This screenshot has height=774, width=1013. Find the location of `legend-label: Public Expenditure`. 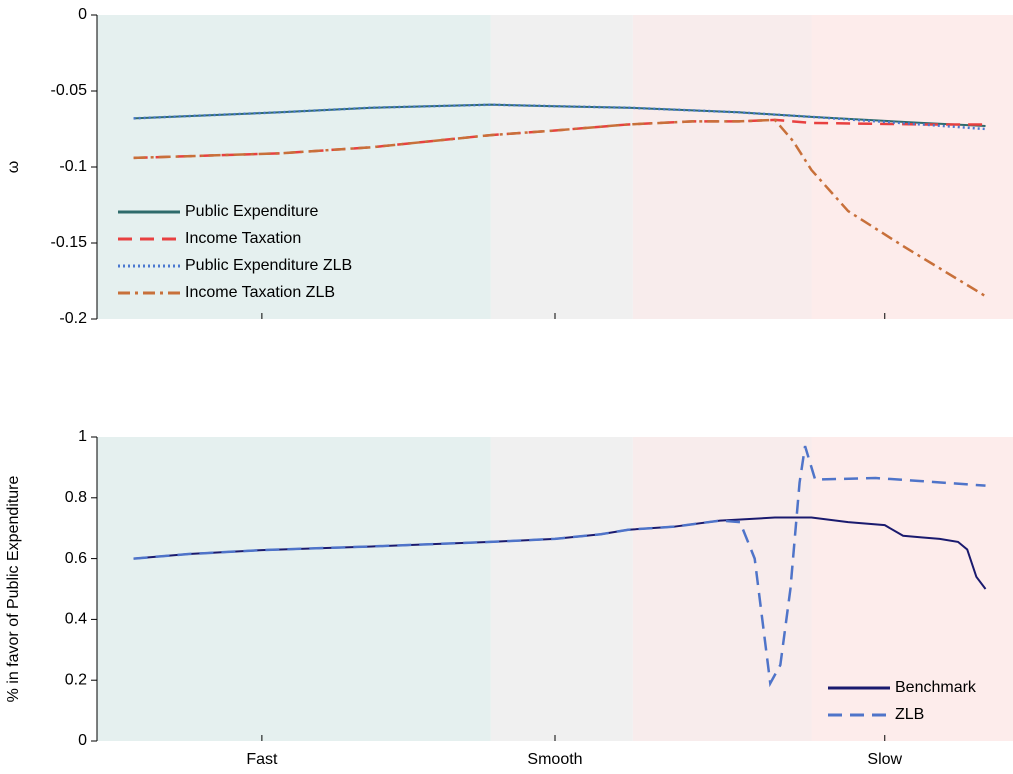

legend-label: Public Expenditure is located at coordinates (252, 211).